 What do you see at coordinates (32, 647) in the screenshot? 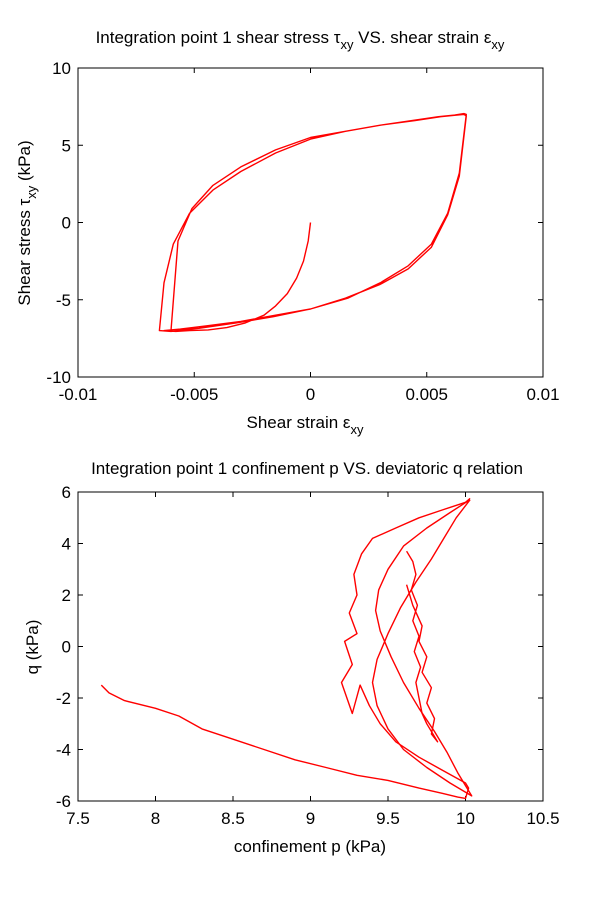
I see `chart-2-y-axis-label: q (kPa)` at bounding box center [32, 647].